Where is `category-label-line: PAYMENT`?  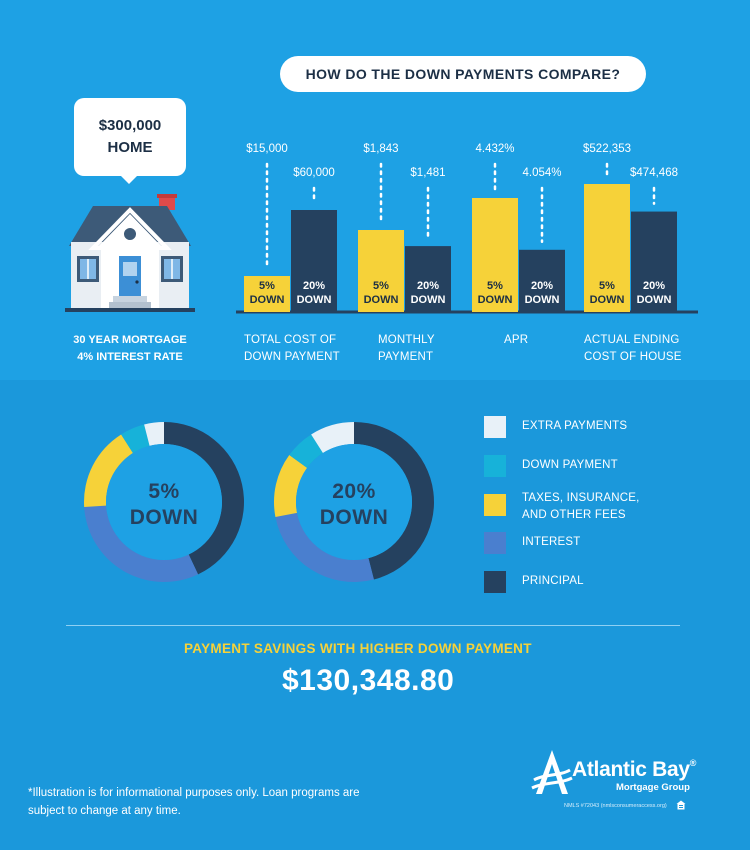
category-label-line: PAYMENT is located at coordinates (406, 357).